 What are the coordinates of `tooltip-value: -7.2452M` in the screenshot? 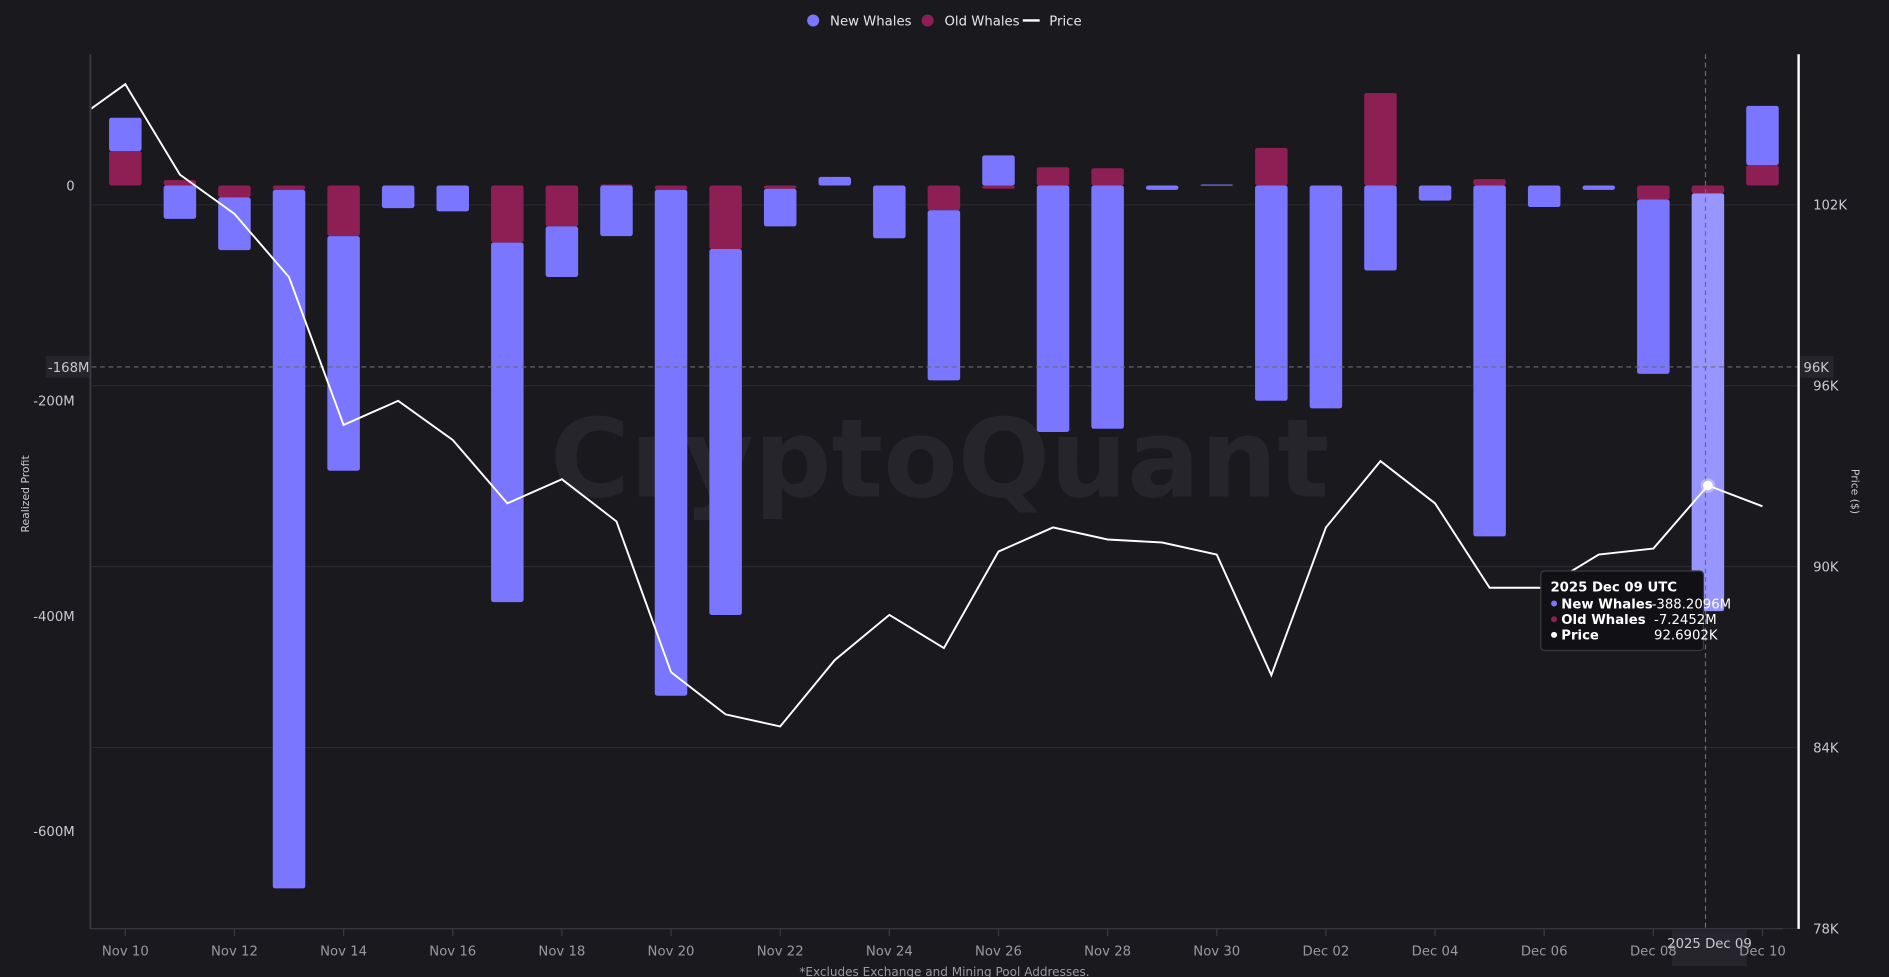 It's located at (1685, 620).